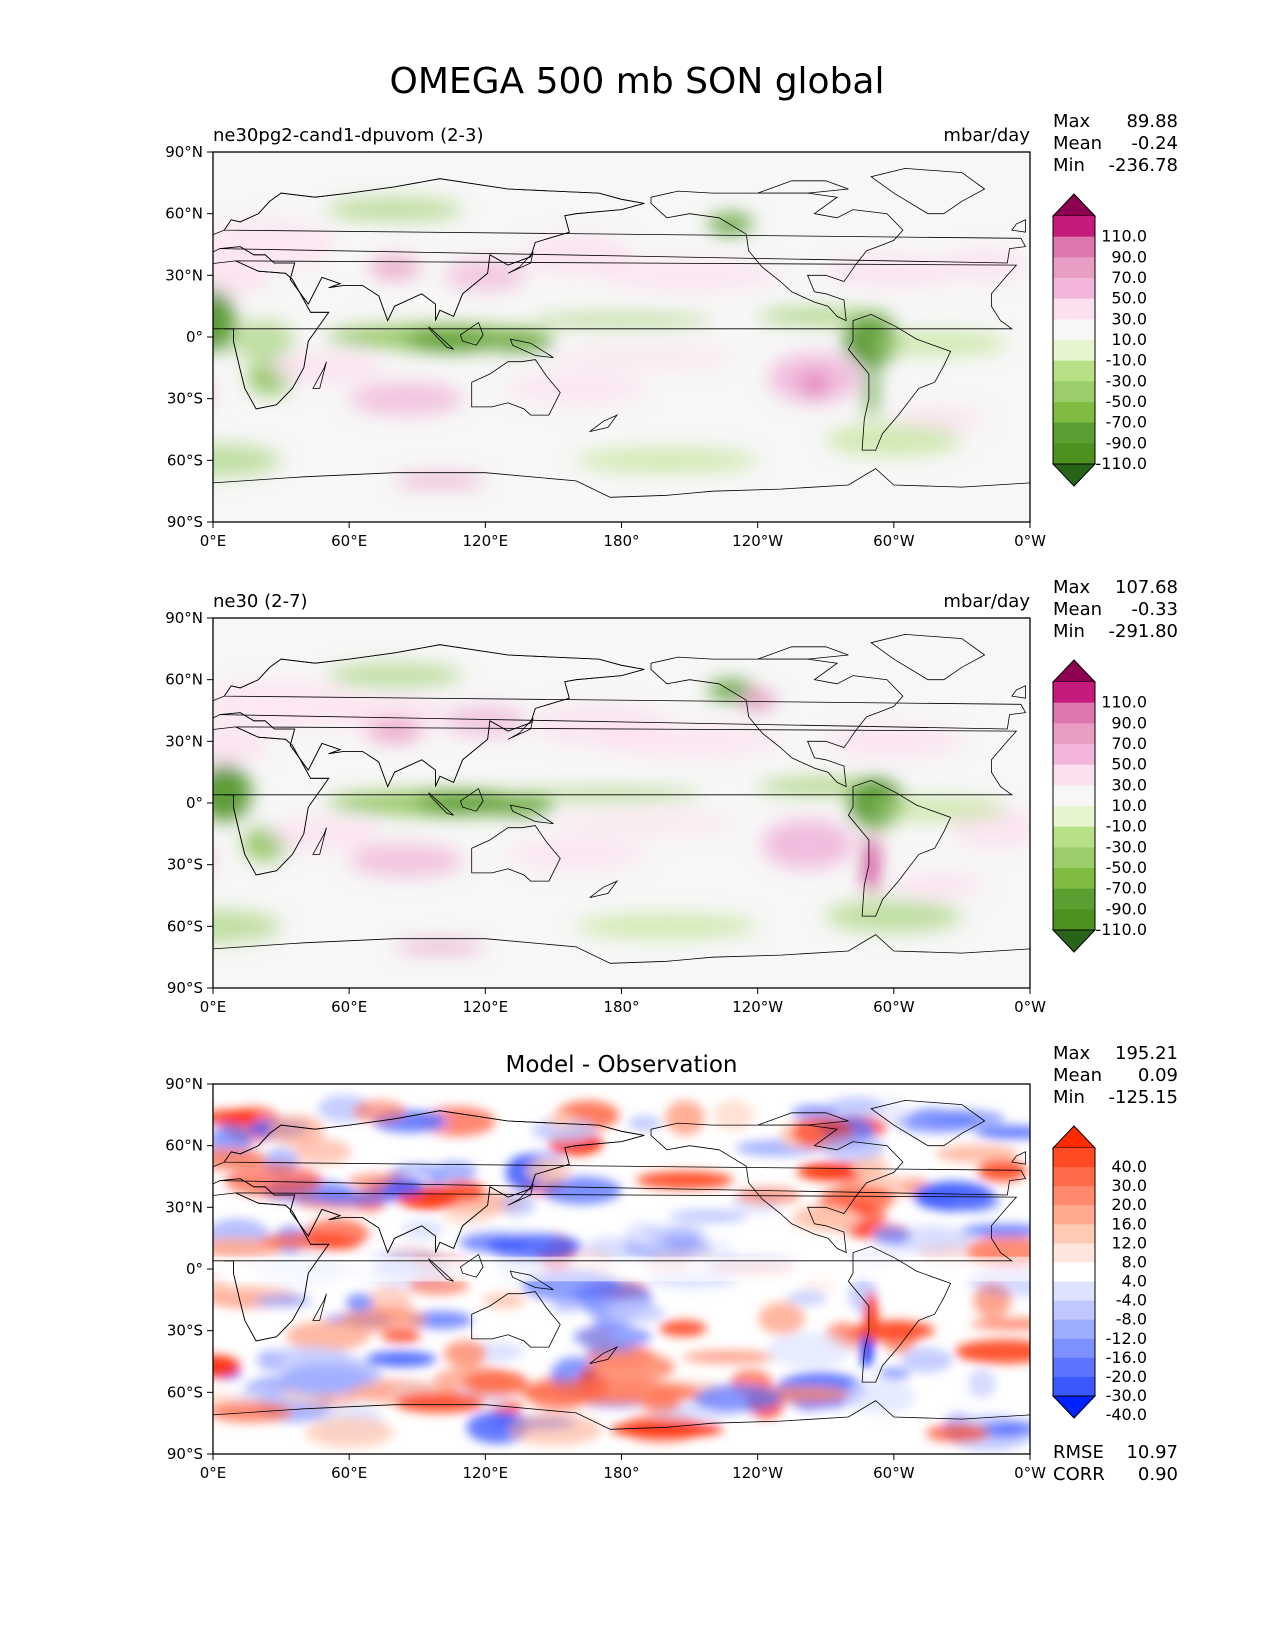 The image size is (1275, 1650). What do you see at coordinates (1134, 1261) in the screenshot?
I see `colorbar-label: 8.0` at bounding box center [1134, 1261].